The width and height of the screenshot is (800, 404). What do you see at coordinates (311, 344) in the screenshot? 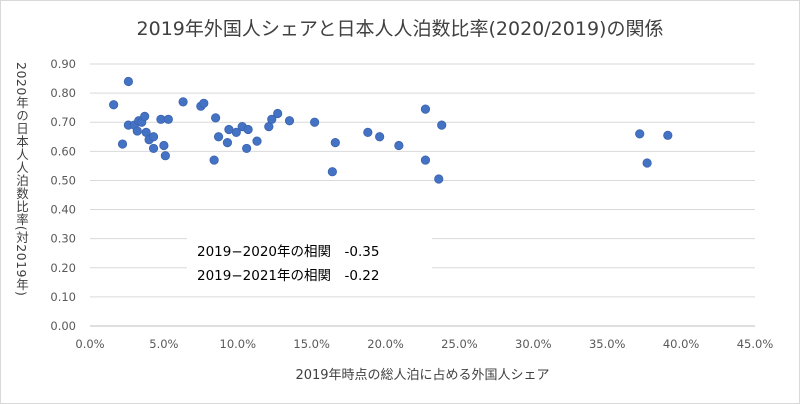
I see `x-tick-label: 15.0%` at bounding box center [311, 344].